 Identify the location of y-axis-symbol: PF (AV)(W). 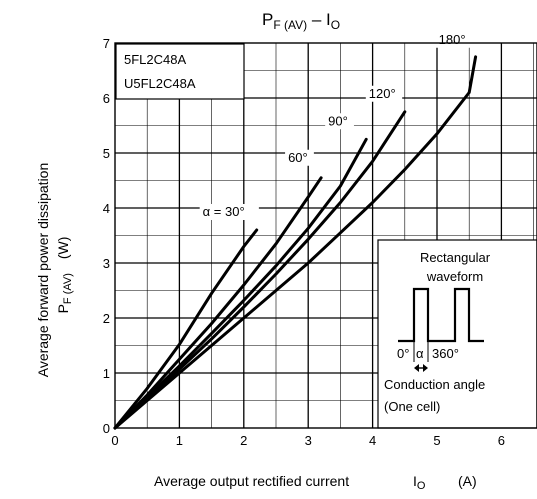
(64, 275).